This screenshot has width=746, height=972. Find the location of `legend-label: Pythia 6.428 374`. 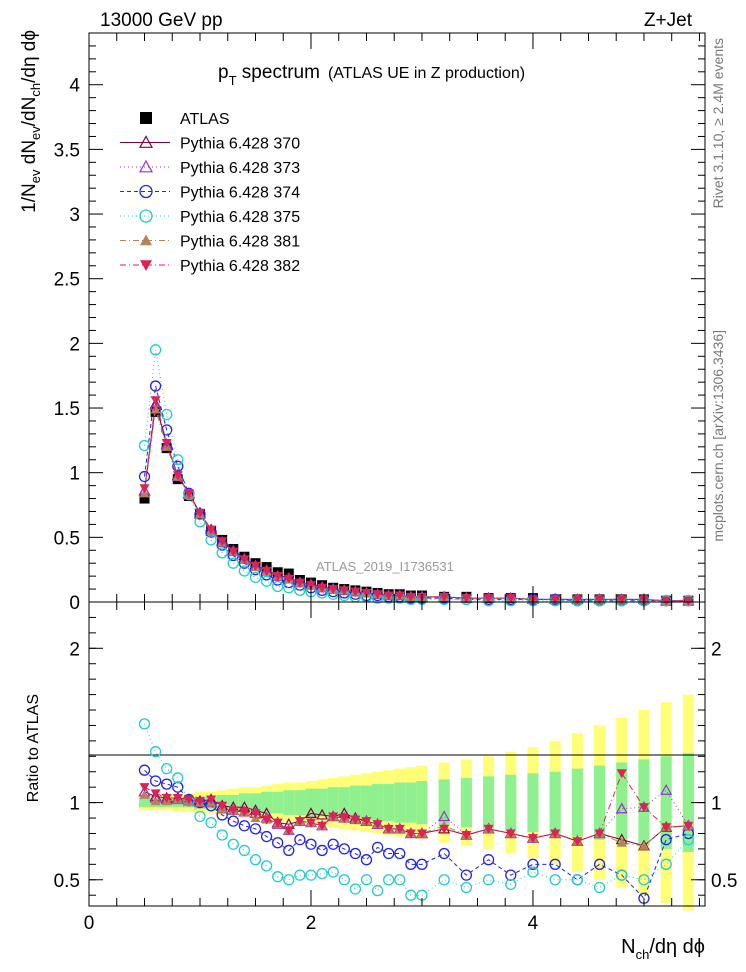

legend-label: Pythia 6.428 374 is located at coordinates (240, 193).